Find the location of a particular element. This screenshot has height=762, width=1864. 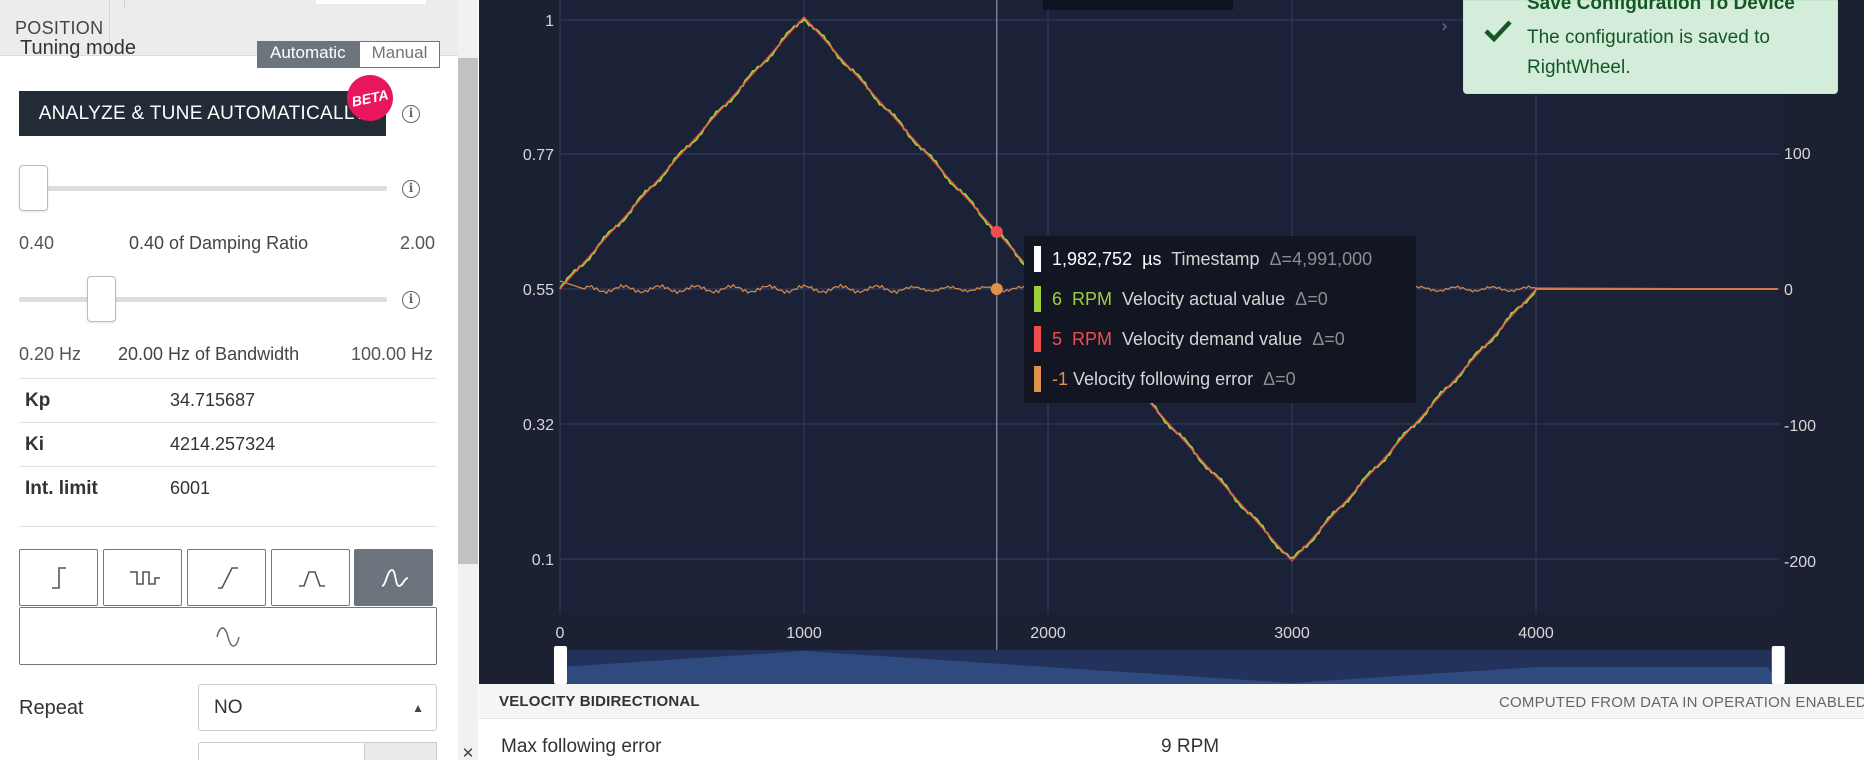

damping-value-label: 0.40 of Damping Ratio is located at coordinates (219, 243).